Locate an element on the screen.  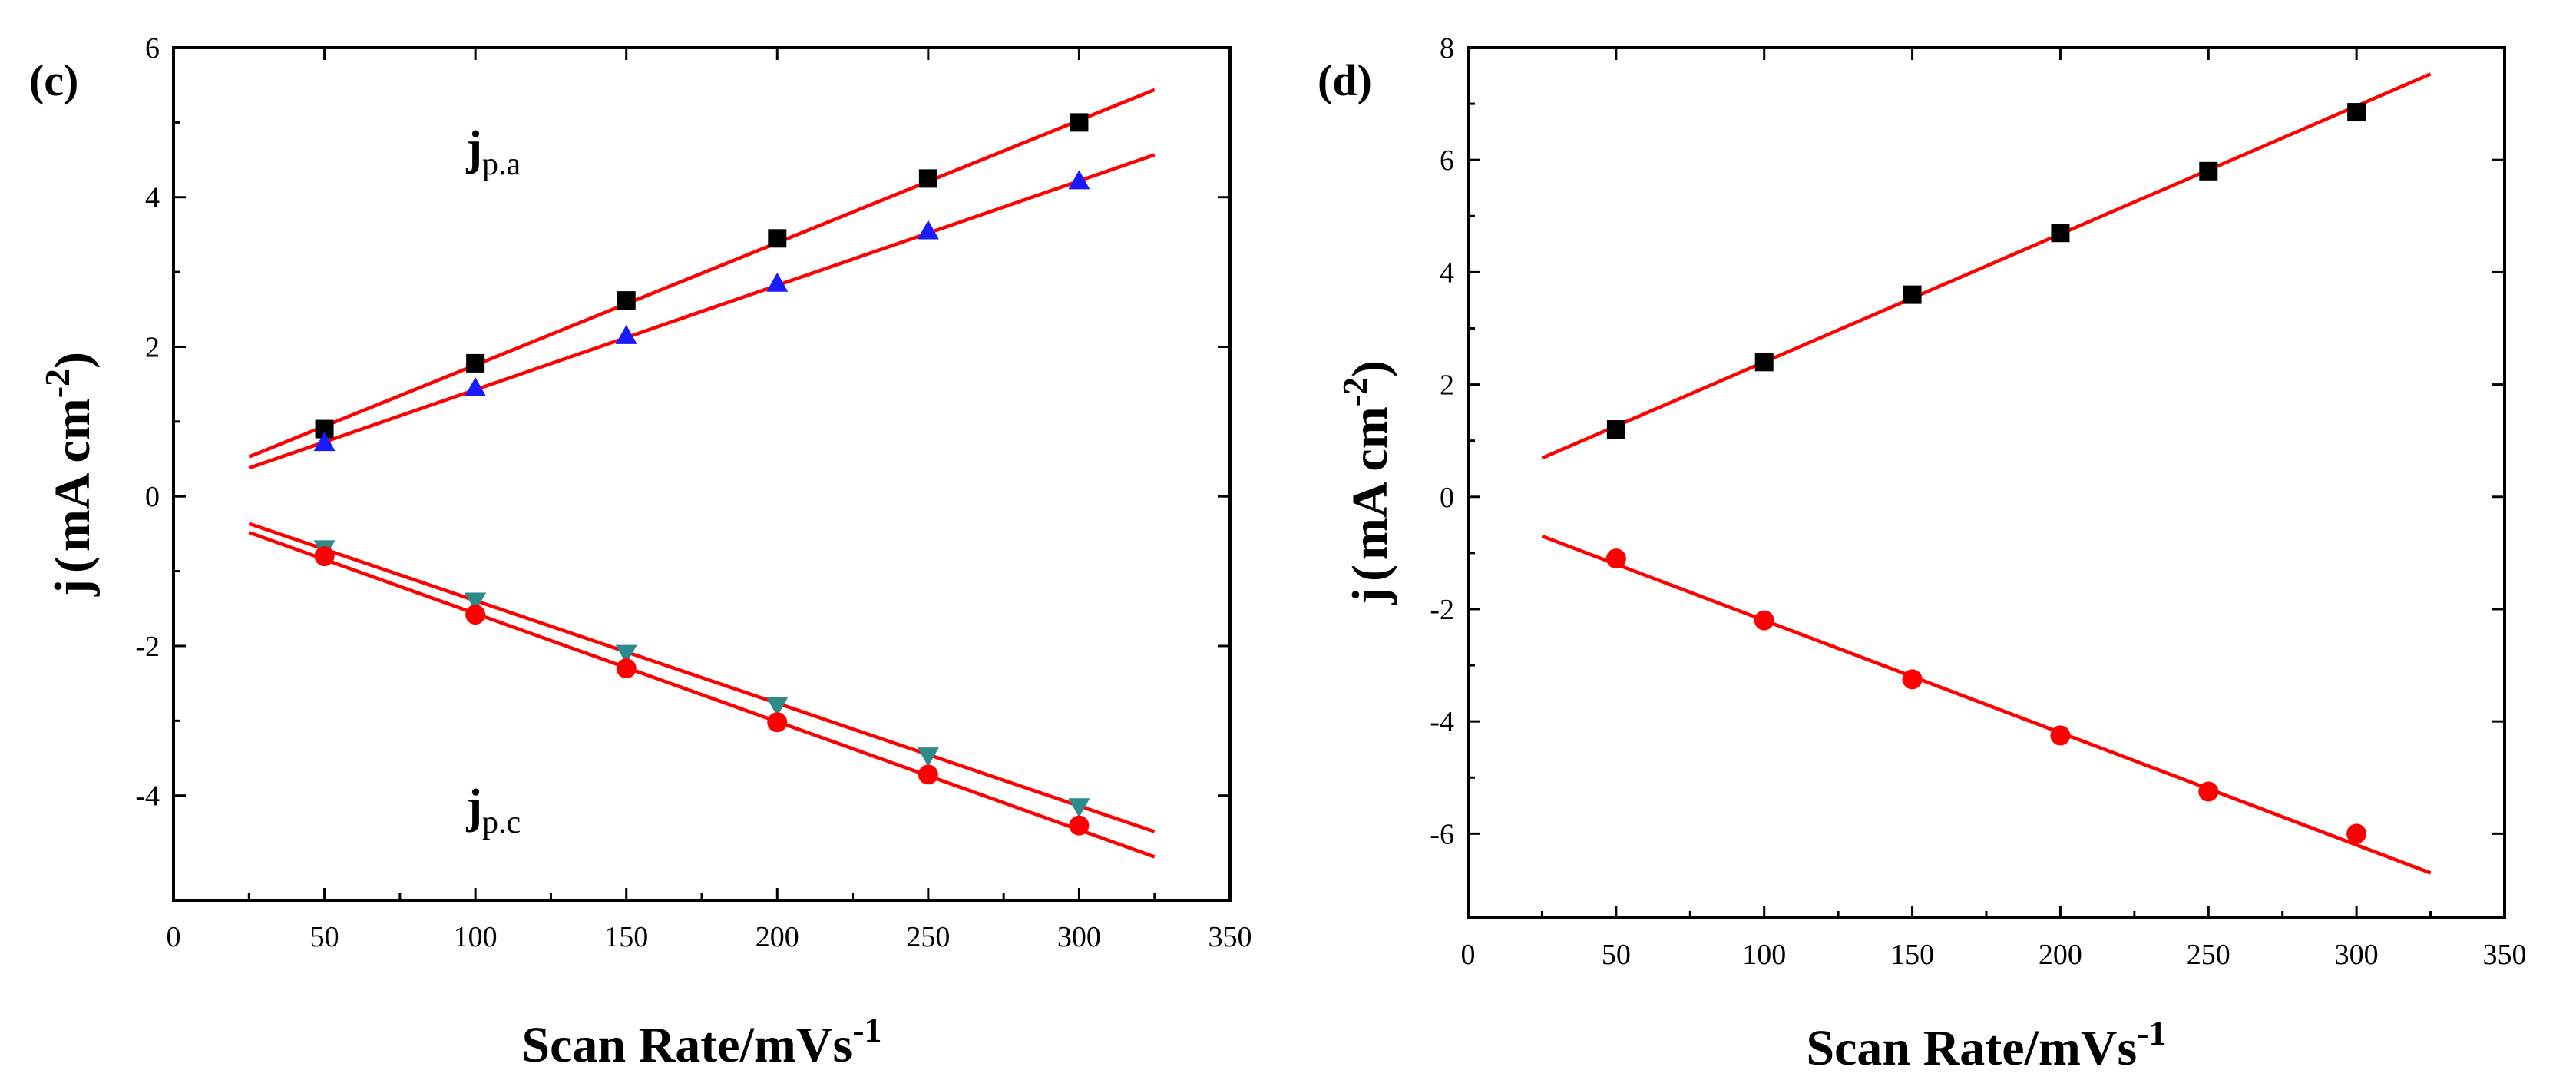
y-tick-label: -6 is located at coordinates (1442, 834).